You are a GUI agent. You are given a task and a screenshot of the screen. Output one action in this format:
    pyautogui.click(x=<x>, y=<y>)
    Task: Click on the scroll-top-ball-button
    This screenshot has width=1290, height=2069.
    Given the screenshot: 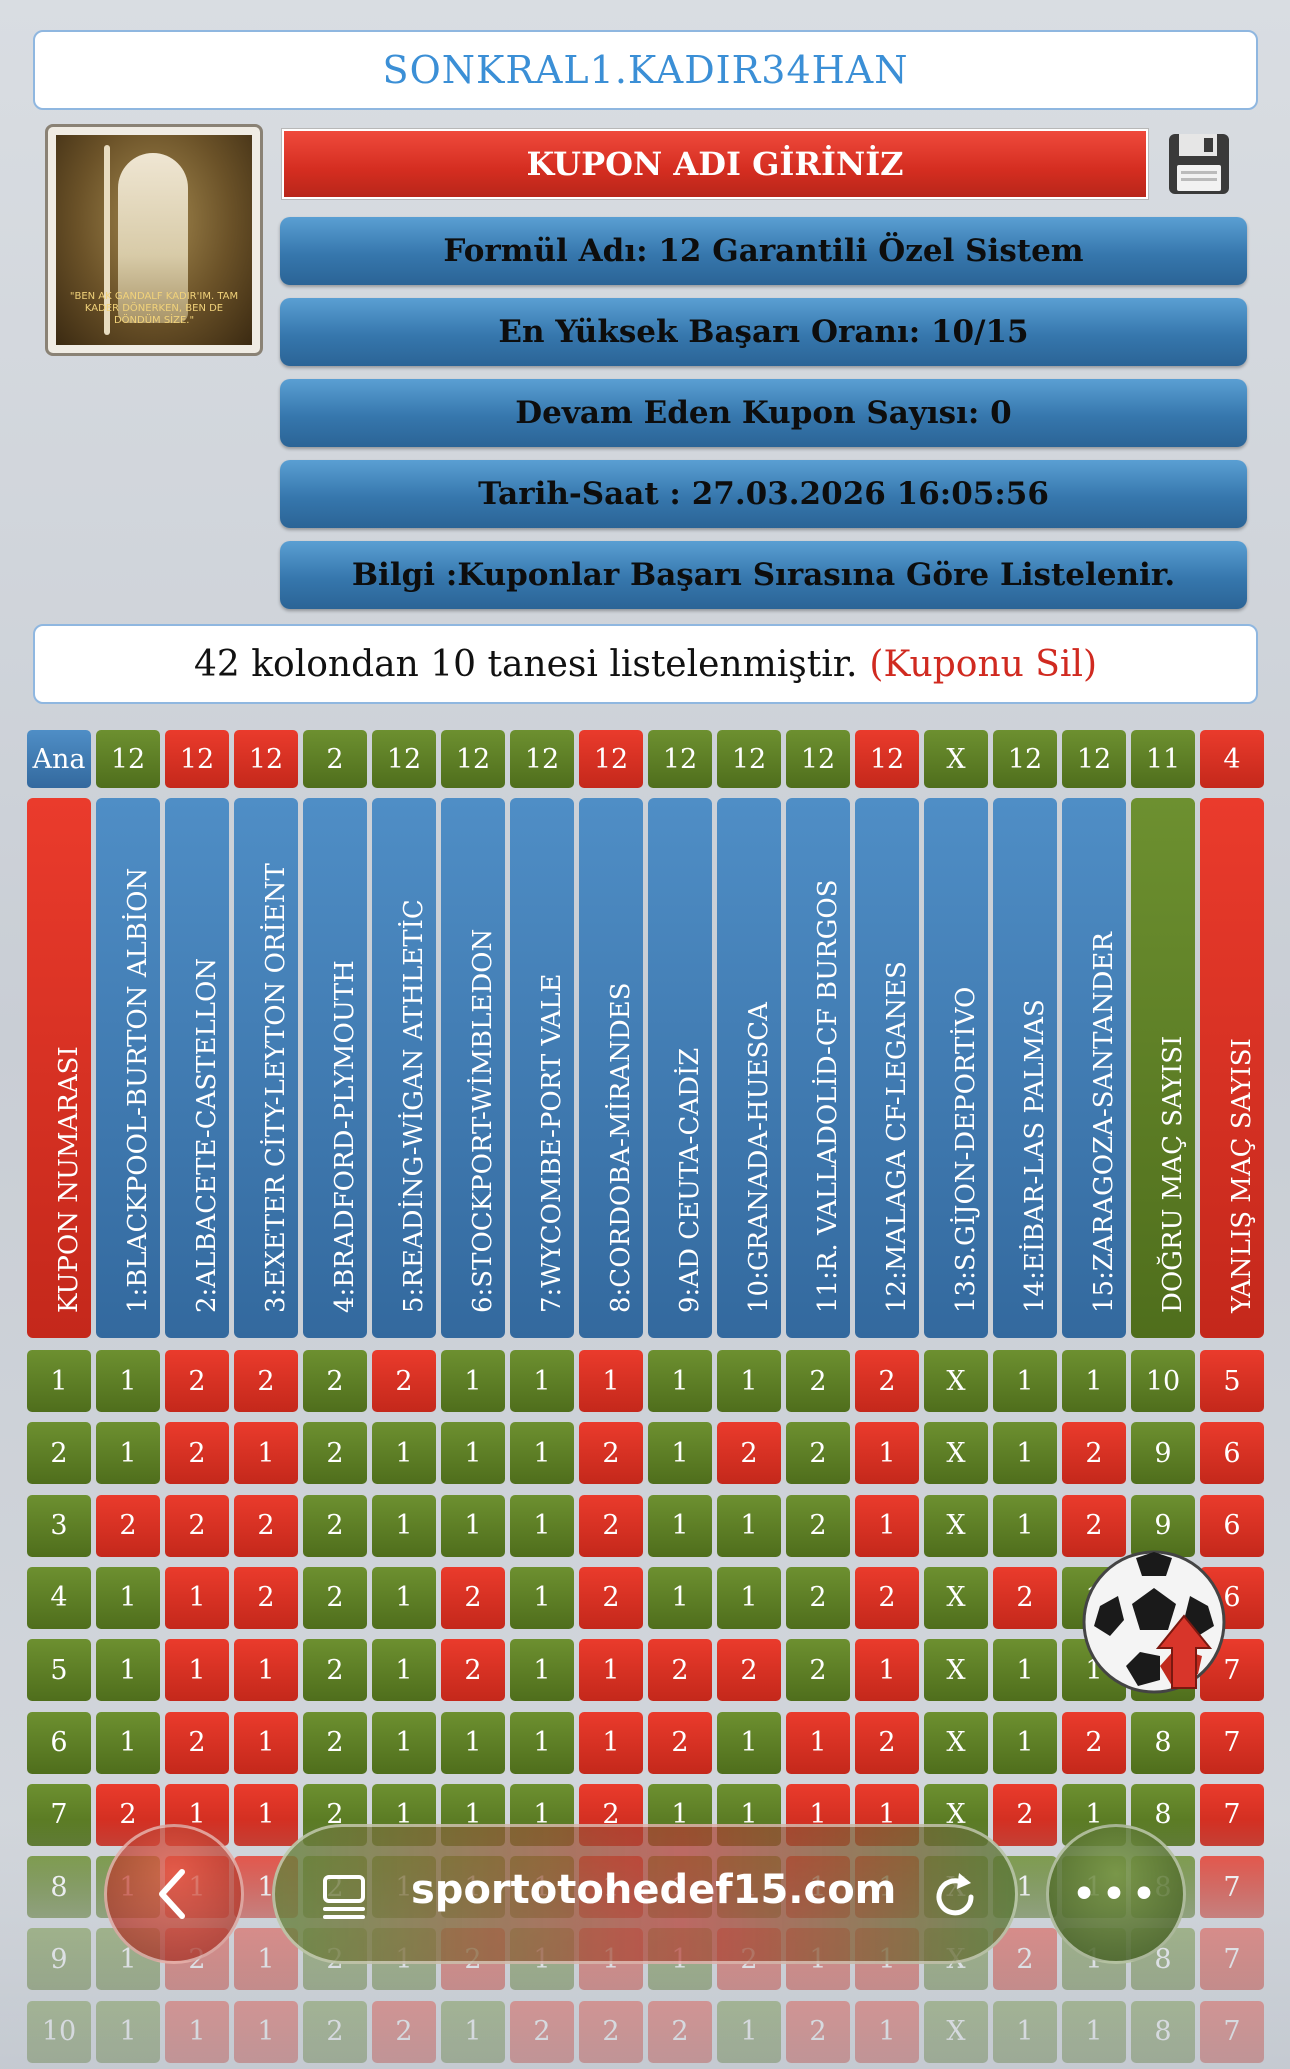 What is the action you would take?
    pyautogui.click(x=1154, y=1622)
    